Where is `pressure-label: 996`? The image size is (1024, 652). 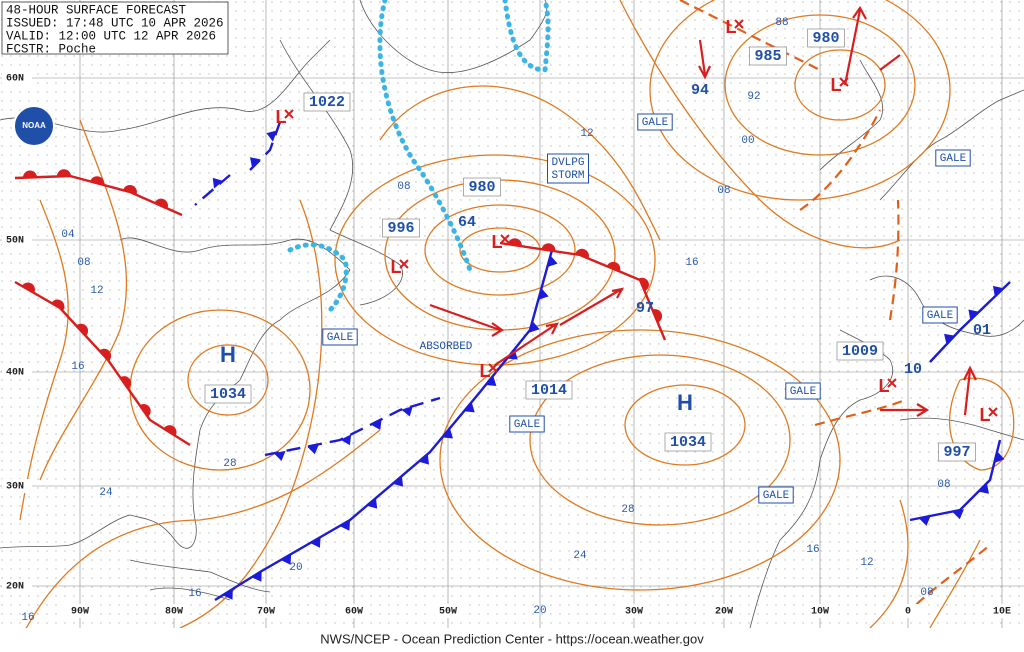 pressure-label: 996 is located at coordinates (400, 228).